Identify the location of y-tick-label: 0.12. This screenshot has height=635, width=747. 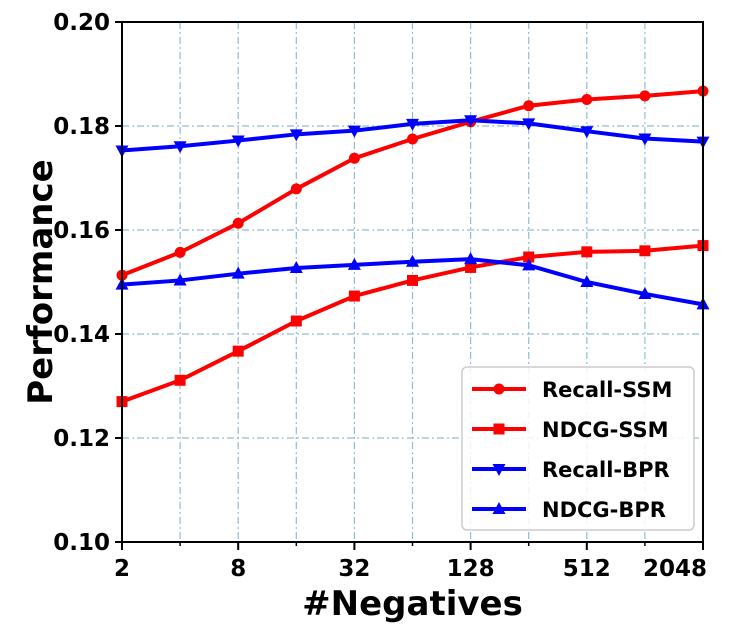
(81, 439).